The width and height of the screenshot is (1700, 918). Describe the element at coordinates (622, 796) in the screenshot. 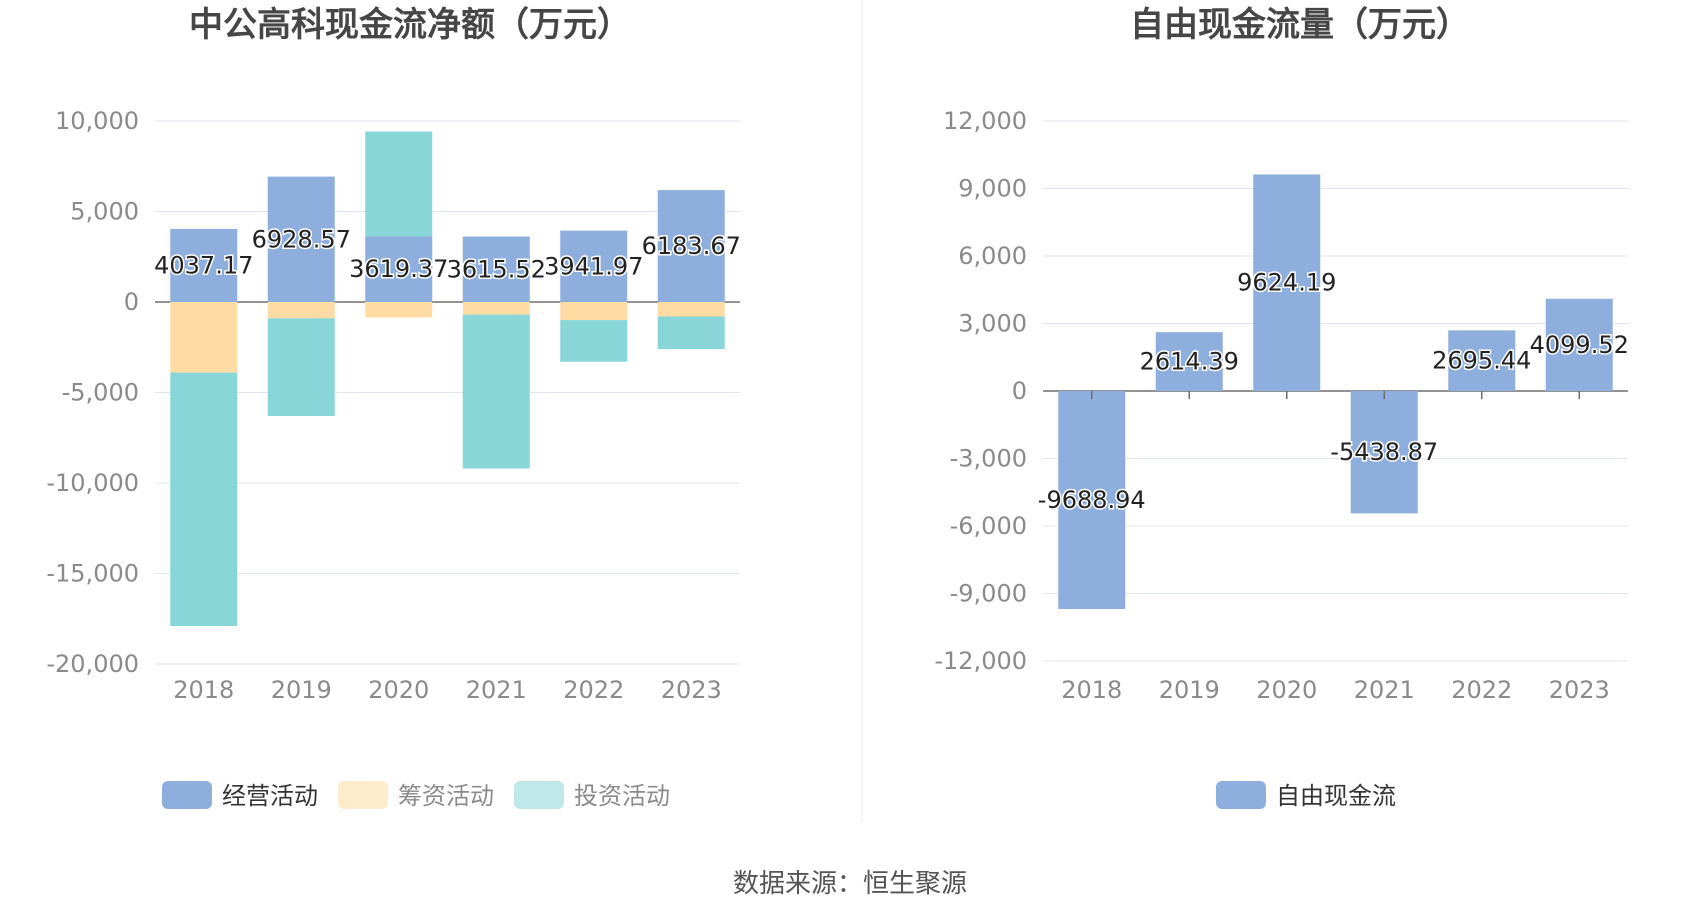

I see `legend-label: 投资活动` at that location.